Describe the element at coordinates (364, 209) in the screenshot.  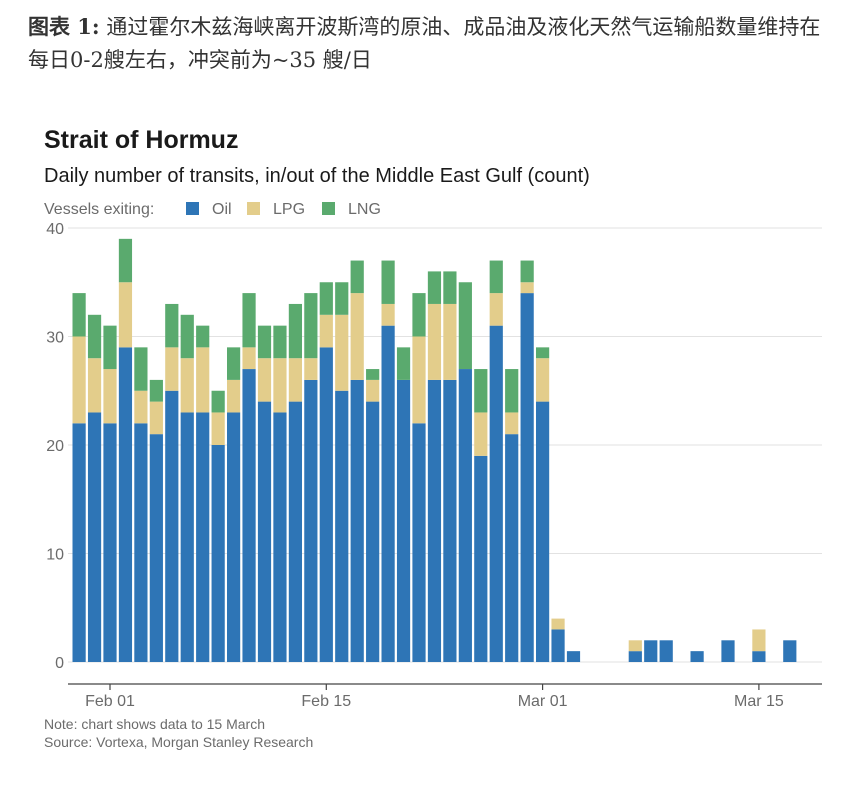
I see `legend-label-lng: LNG` at that location.